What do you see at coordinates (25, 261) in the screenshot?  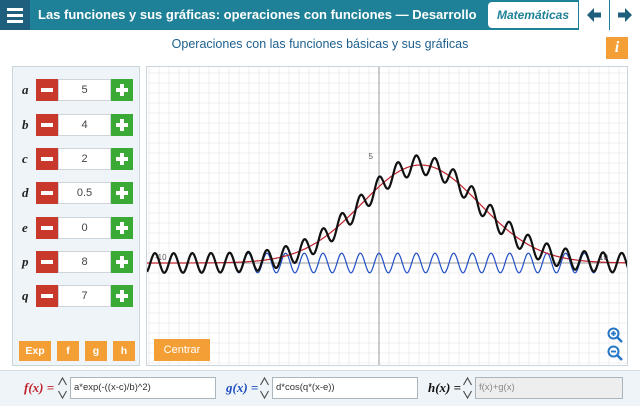 I see `param-label: p` at bounding box center [25, 261].